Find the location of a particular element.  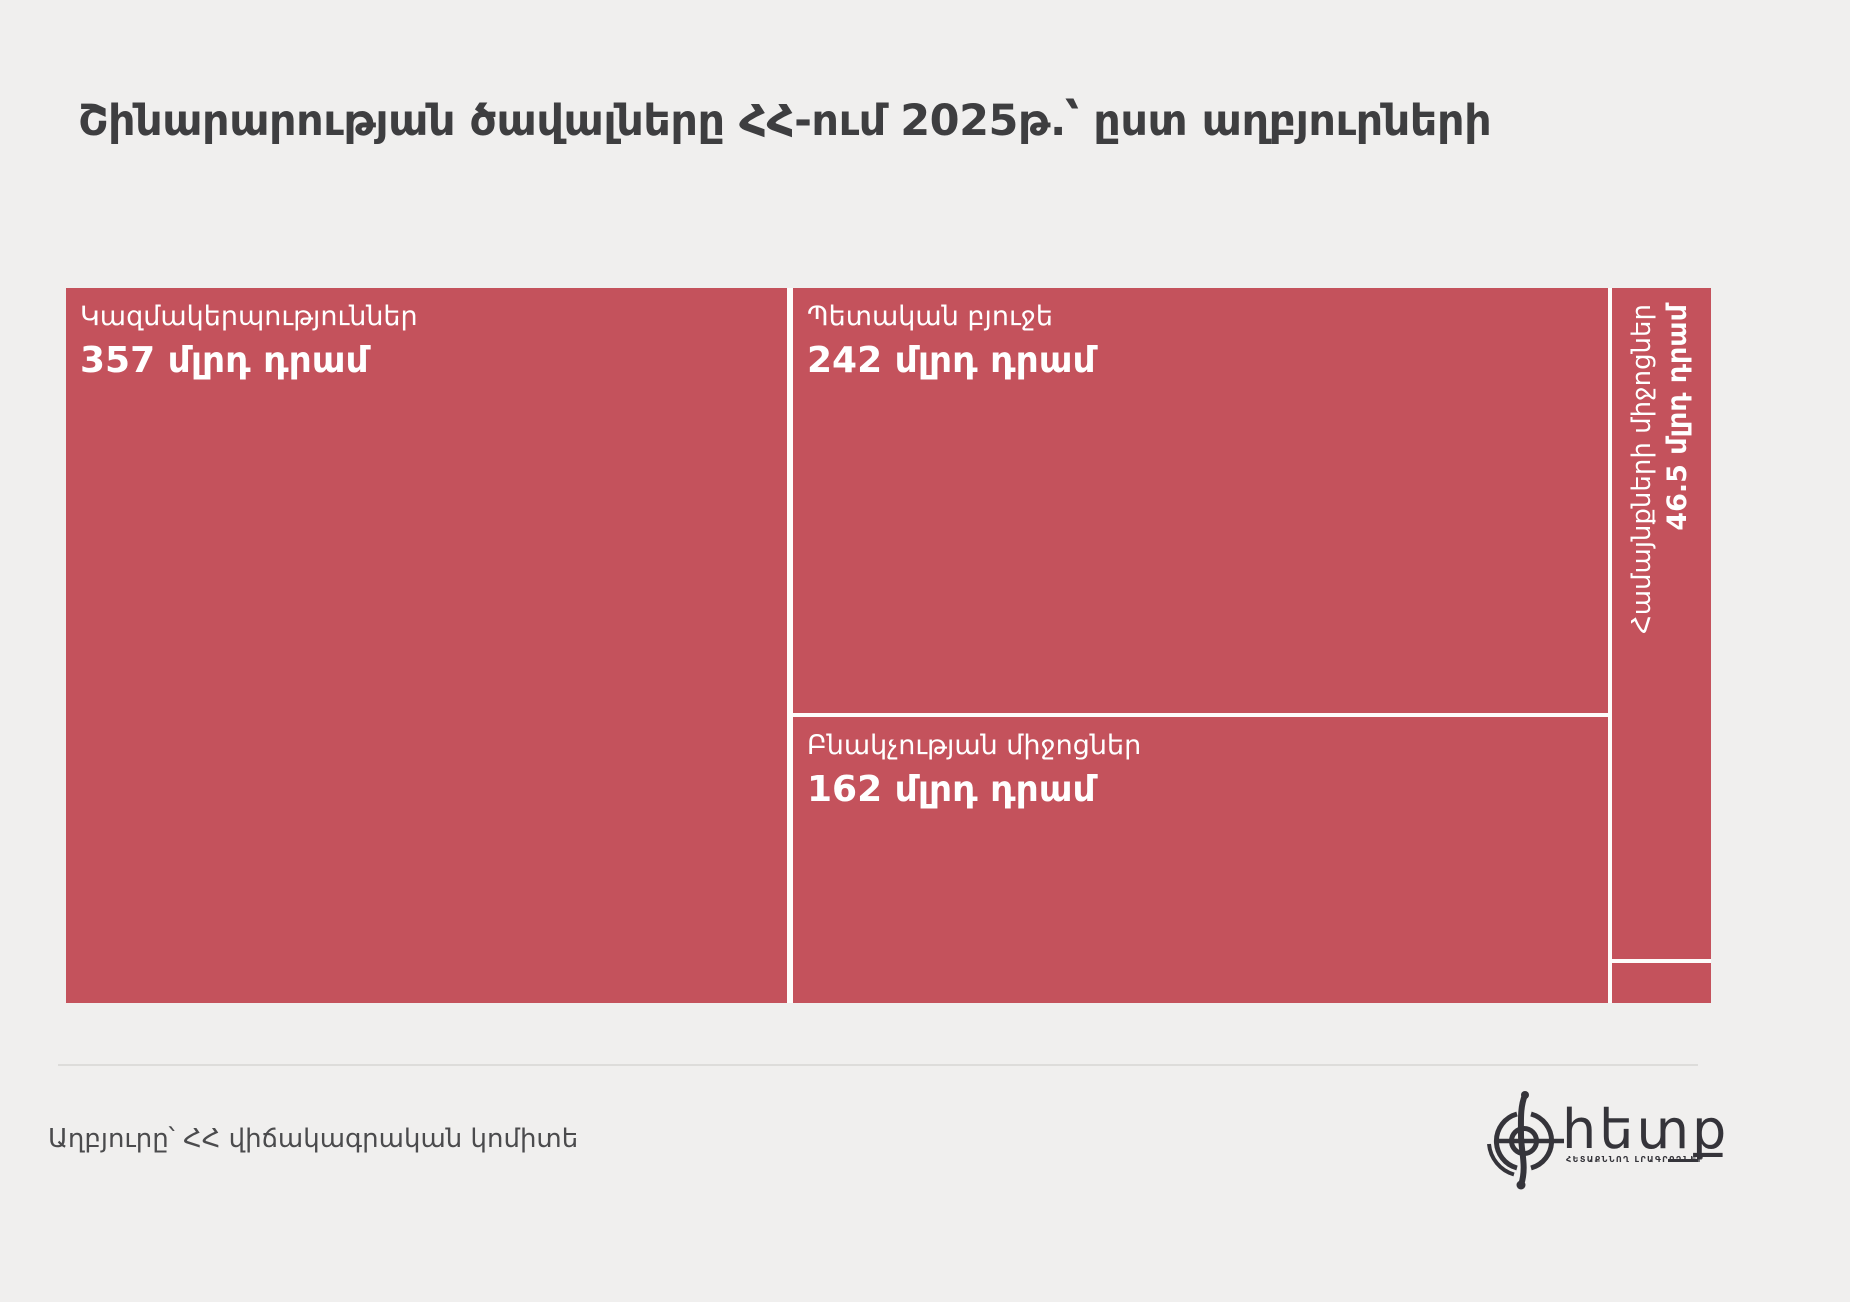

treemap-segment-state-budget: Պետական բյուջե 242 մլրդ դրամ is located at coordinates (1200, 500).